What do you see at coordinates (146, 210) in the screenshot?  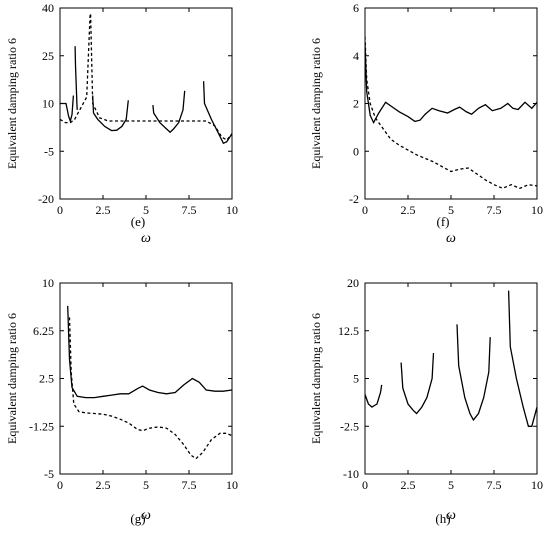 I see `x-tick-label-e-2: 5` at bounding box center [146, 210].